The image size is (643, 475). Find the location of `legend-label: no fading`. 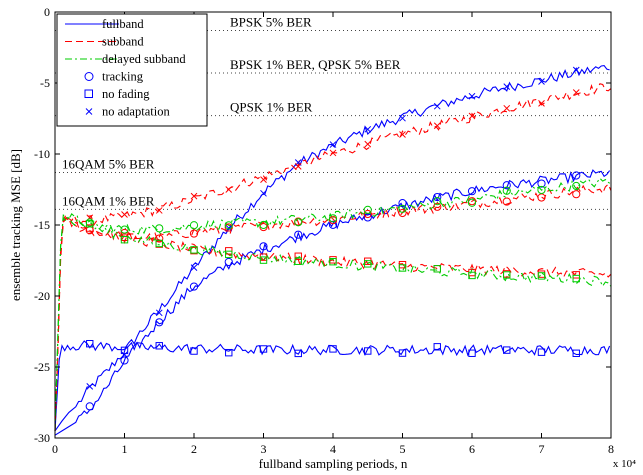

legend-label: no fading is located at coordinates (126, 94).